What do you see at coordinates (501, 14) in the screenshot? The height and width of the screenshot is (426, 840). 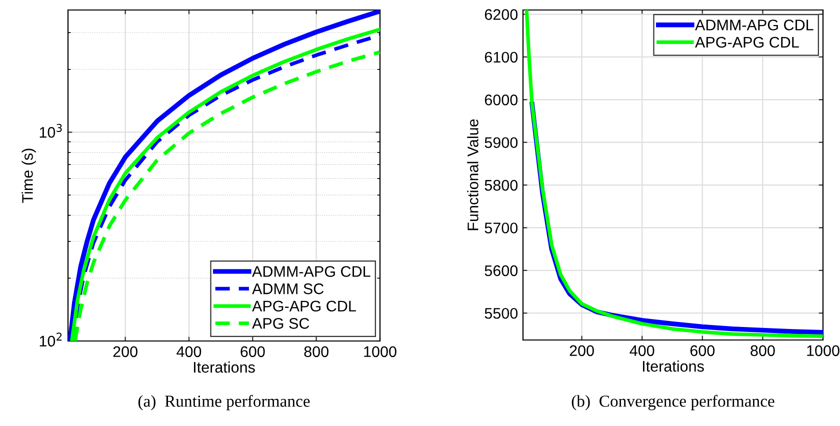 I see `y-tick-label: 6200` at bounding box center [501, 14].